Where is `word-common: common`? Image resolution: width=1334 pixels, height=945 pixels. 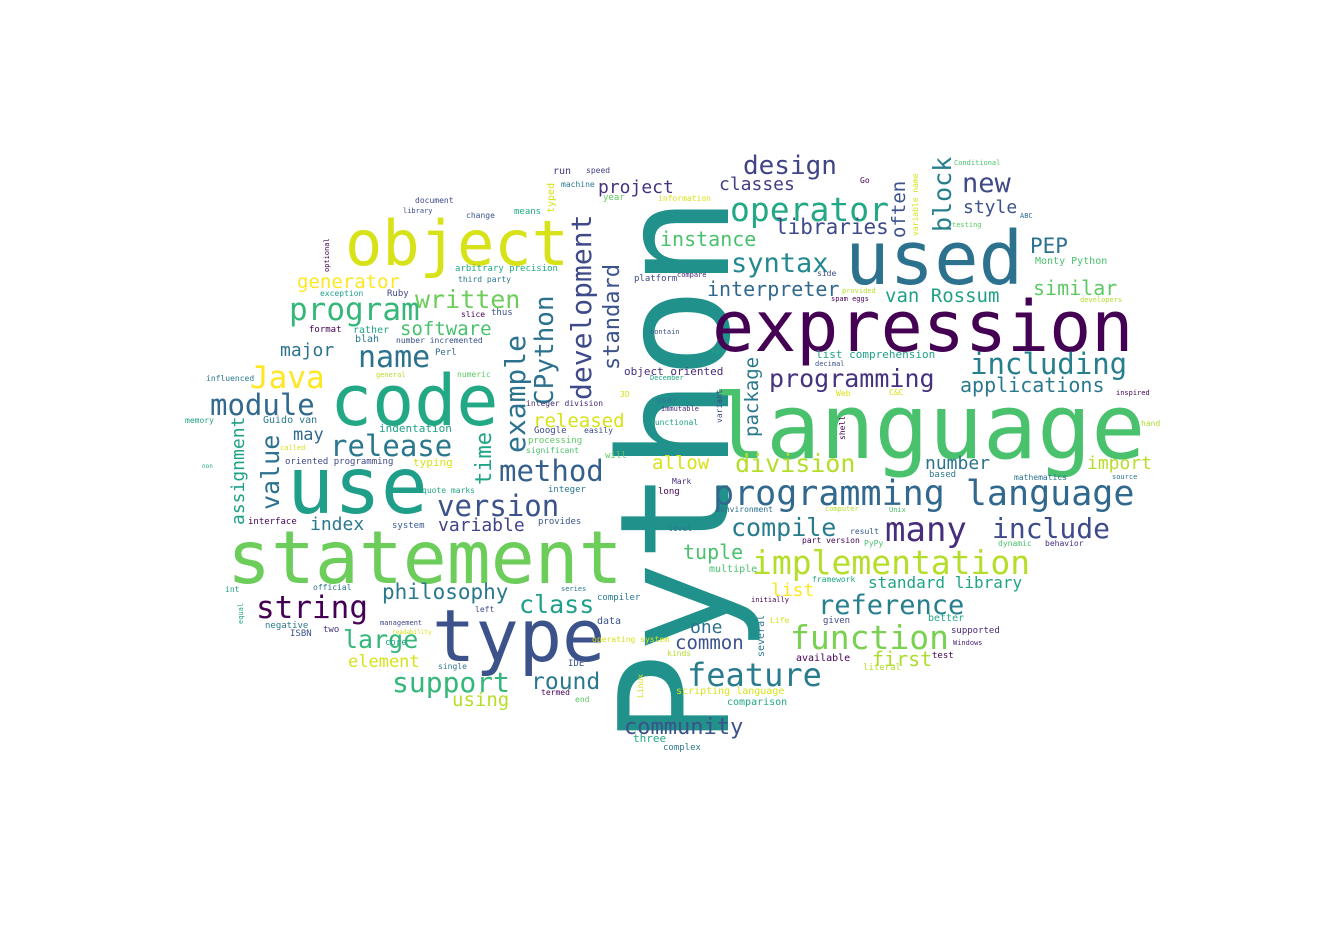
word-common: common is located at coordinates (709, 643).